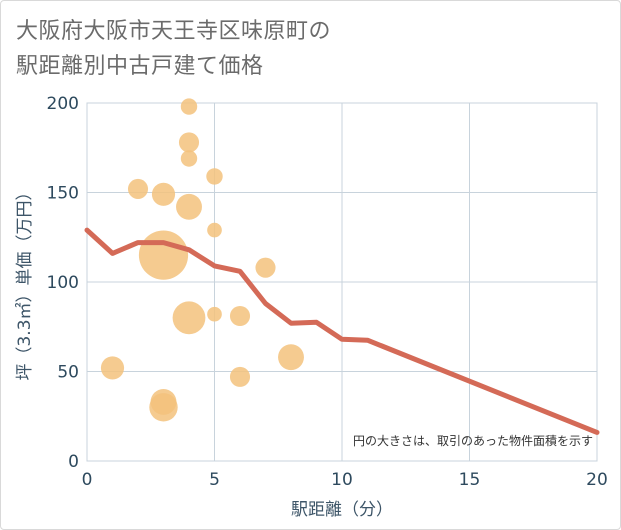  I want to click on y-tick-label: 100, so click(63, 283).